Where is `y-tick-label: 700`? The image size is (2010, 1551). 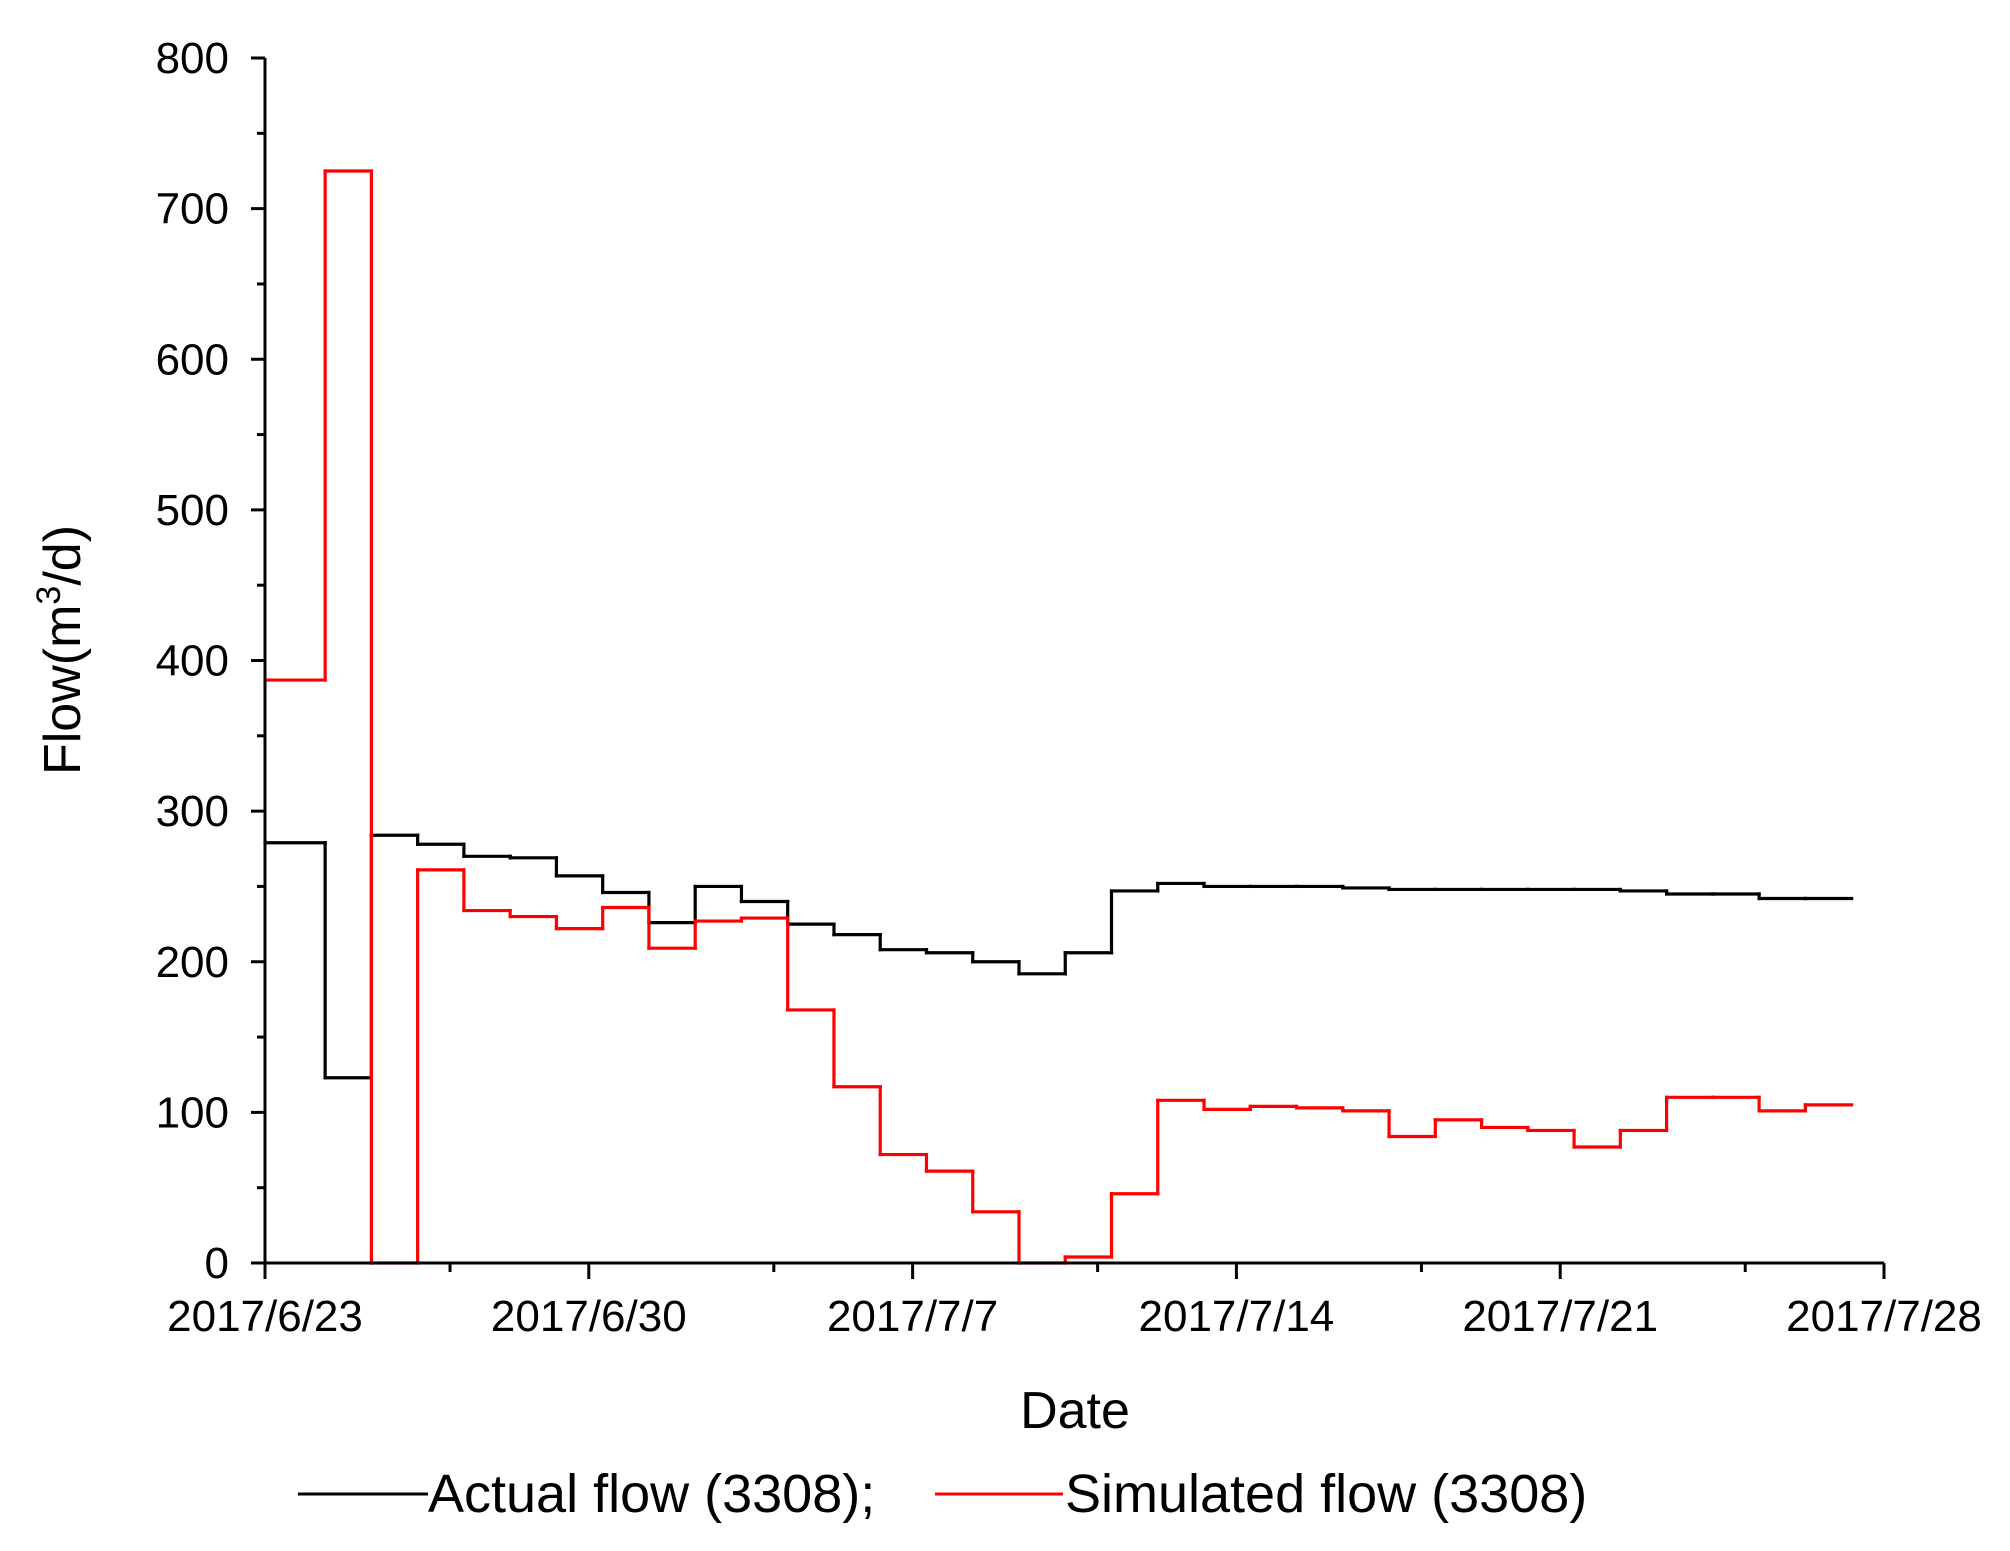 y-tick-label: 700 is located at coordinates (192, 209).